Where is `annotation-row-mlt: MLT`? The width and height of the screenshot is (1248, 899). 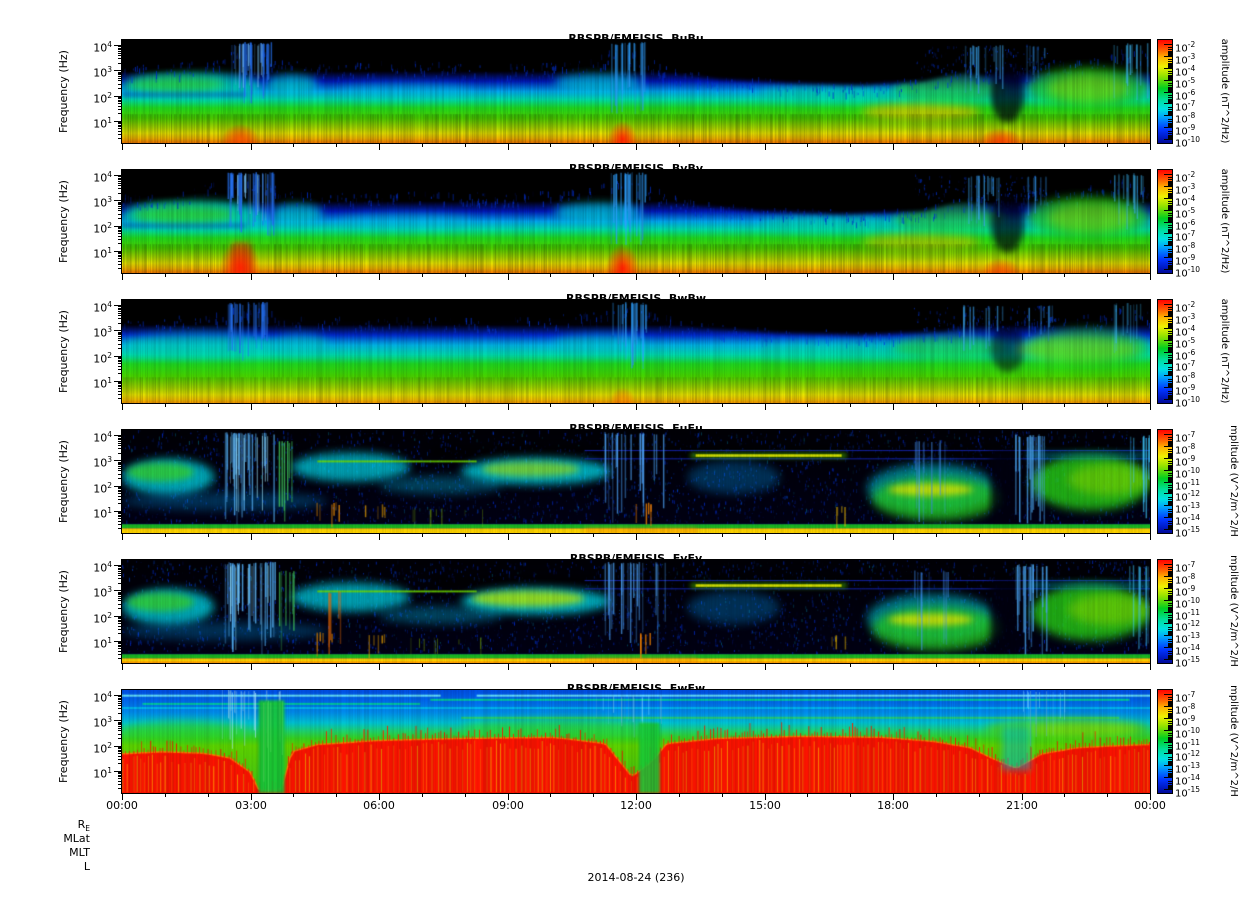 annotation-row-mlt: MLT is located at coordinates (79, 852).